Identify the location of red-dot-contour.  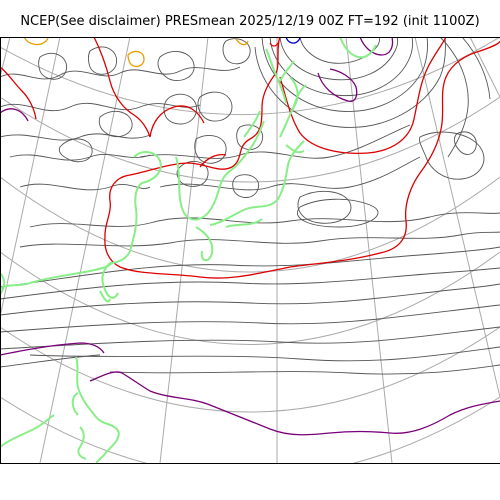
(274, 44).